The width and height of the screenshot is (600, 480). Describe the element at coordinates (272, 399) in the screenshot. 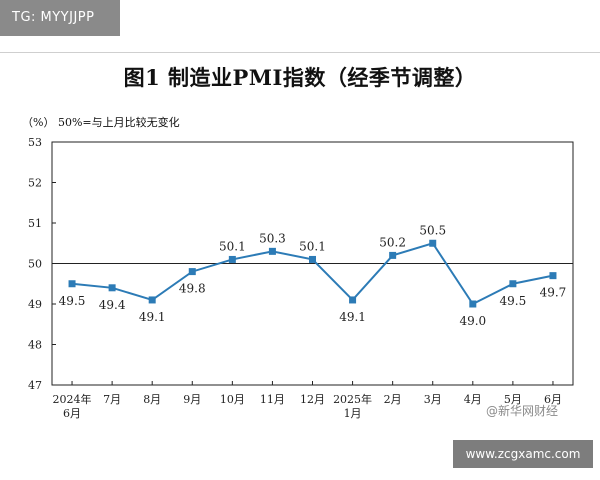

I see `x-tick-label: 11月` at that location.